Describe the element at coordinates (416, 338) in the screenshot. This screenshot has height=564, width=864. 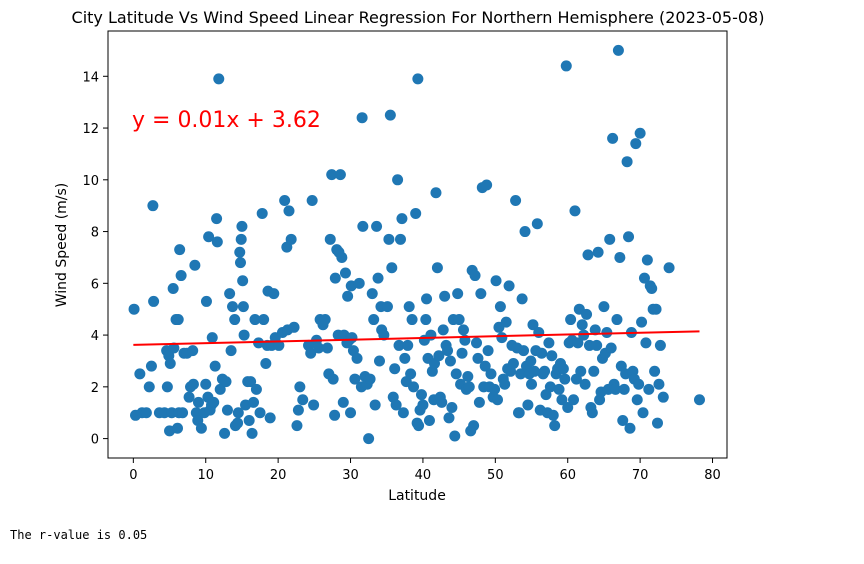
I see `regression-layer` at that location.